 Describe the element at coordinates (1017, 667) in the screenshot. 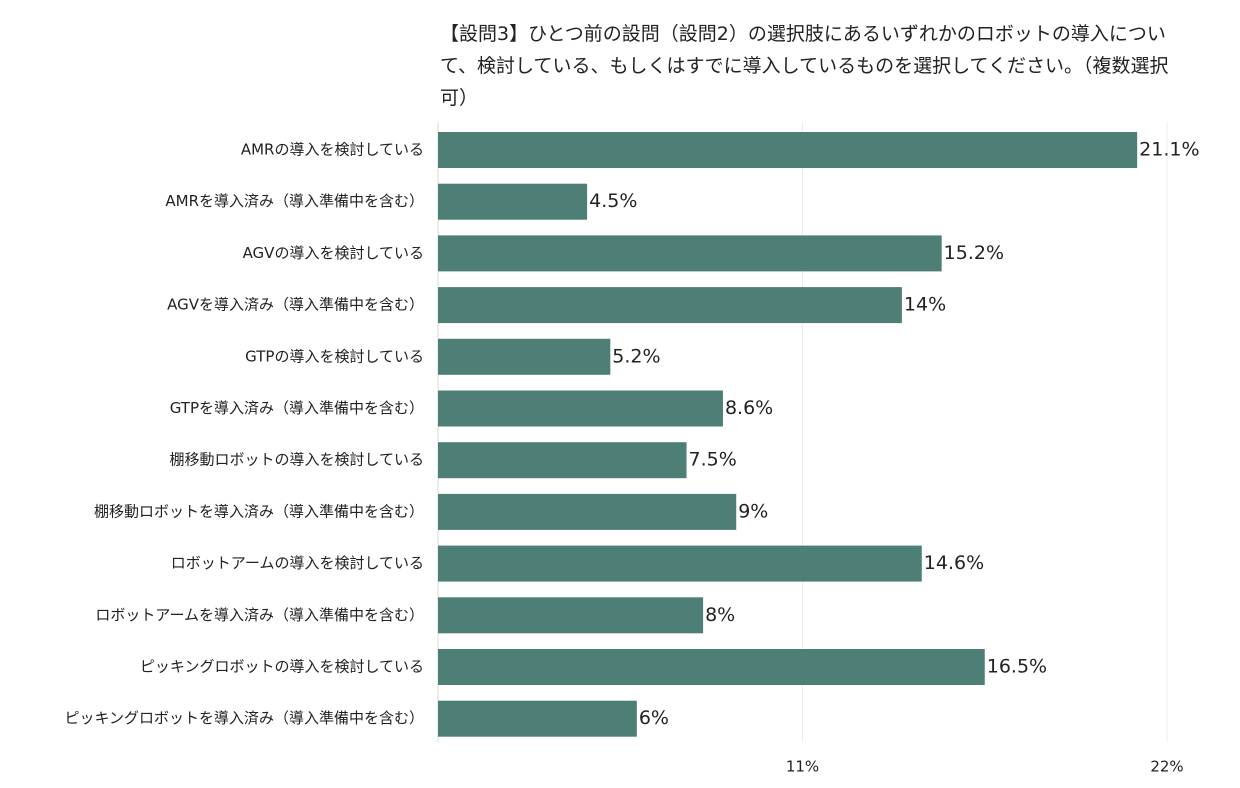

I see `value-label-10: 16.5%` at that location.